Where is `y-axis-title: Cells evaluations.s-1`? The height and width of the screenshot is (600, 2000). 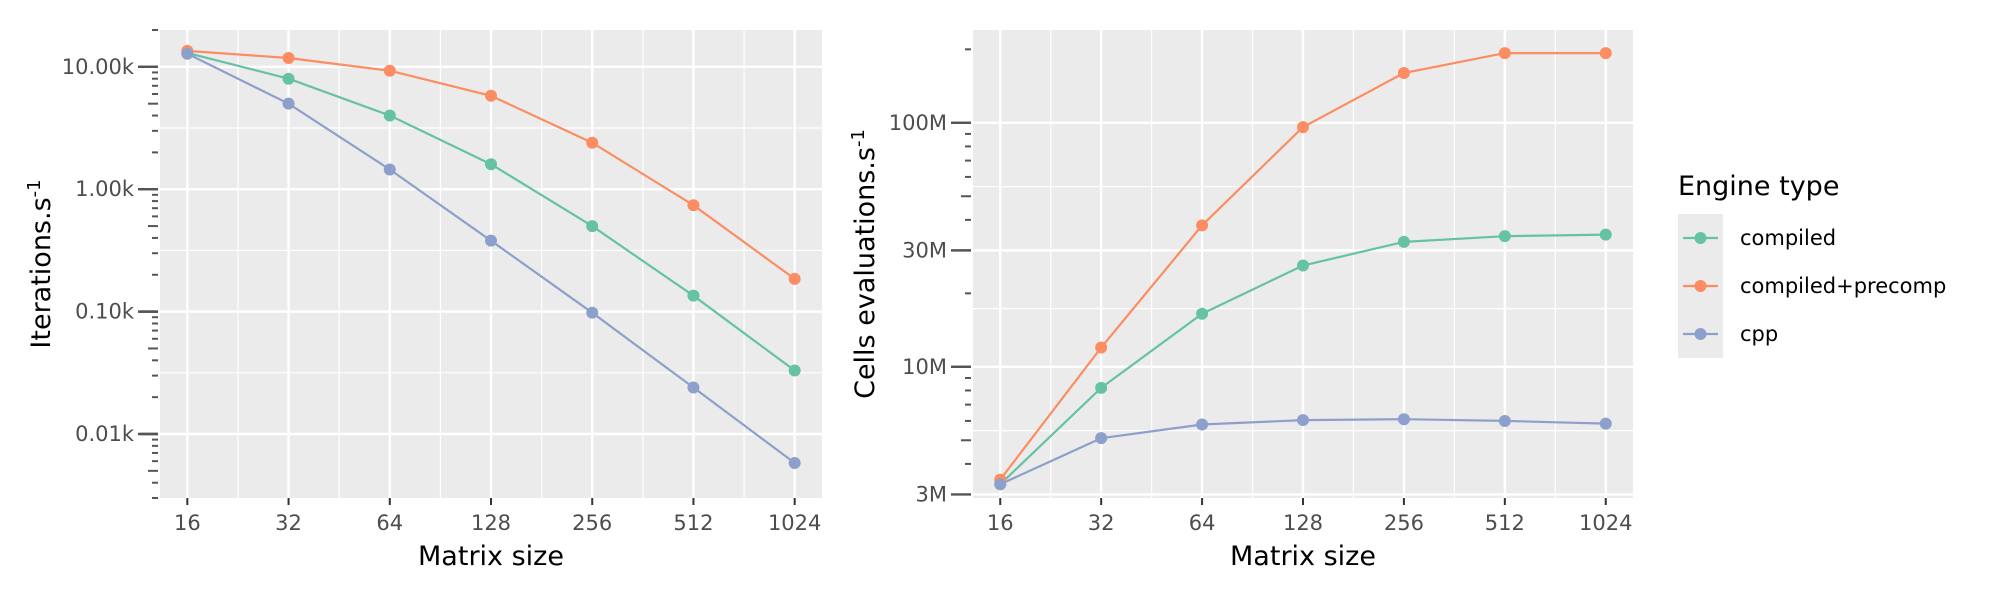 y-axis-title: Cells evaluations.s-1 is located at coordinates (864, 264).